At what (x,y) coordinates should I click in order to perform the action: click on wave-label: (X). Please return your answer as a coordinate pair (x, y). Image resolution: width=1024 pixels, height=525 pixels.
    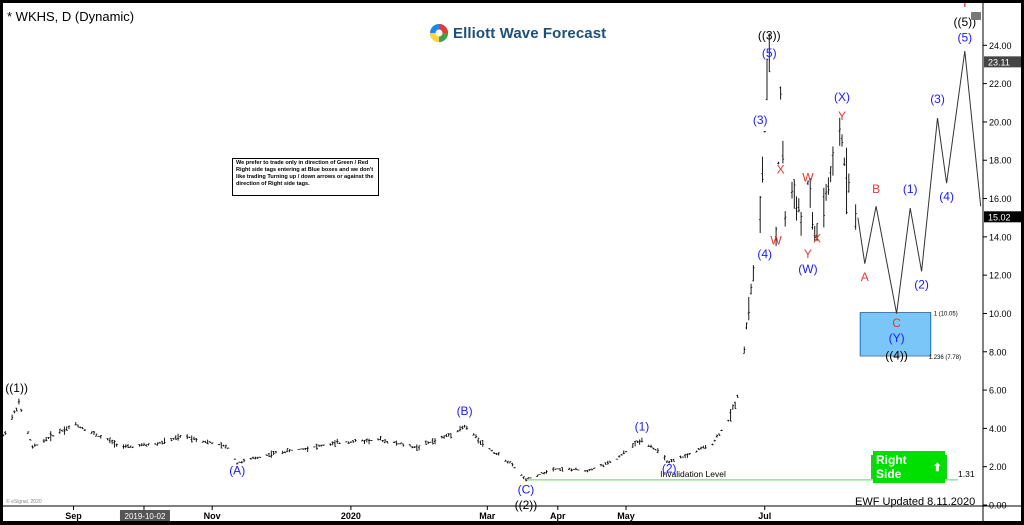
    Looking at the image, I should click on (842, 97).